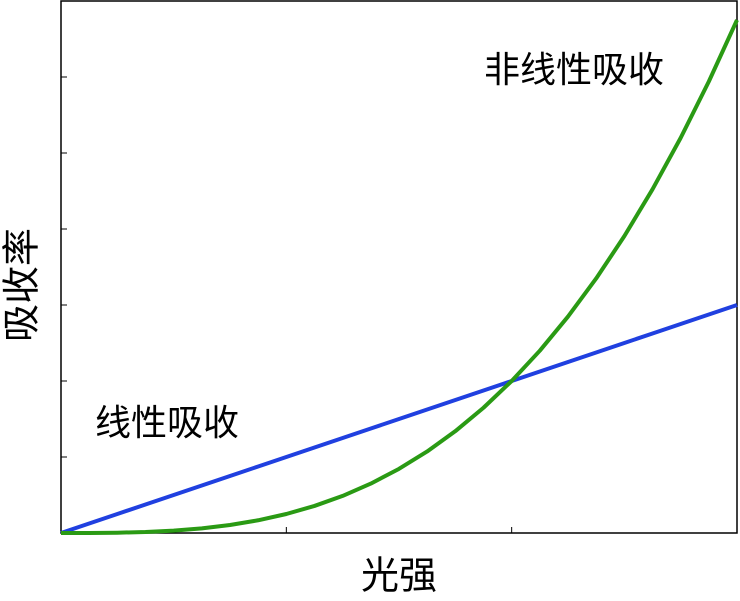  What do you see at coordinates (167, 423) in the screenshot?
I see `annotation: 线性吸收` at bounding box center [167, 423].